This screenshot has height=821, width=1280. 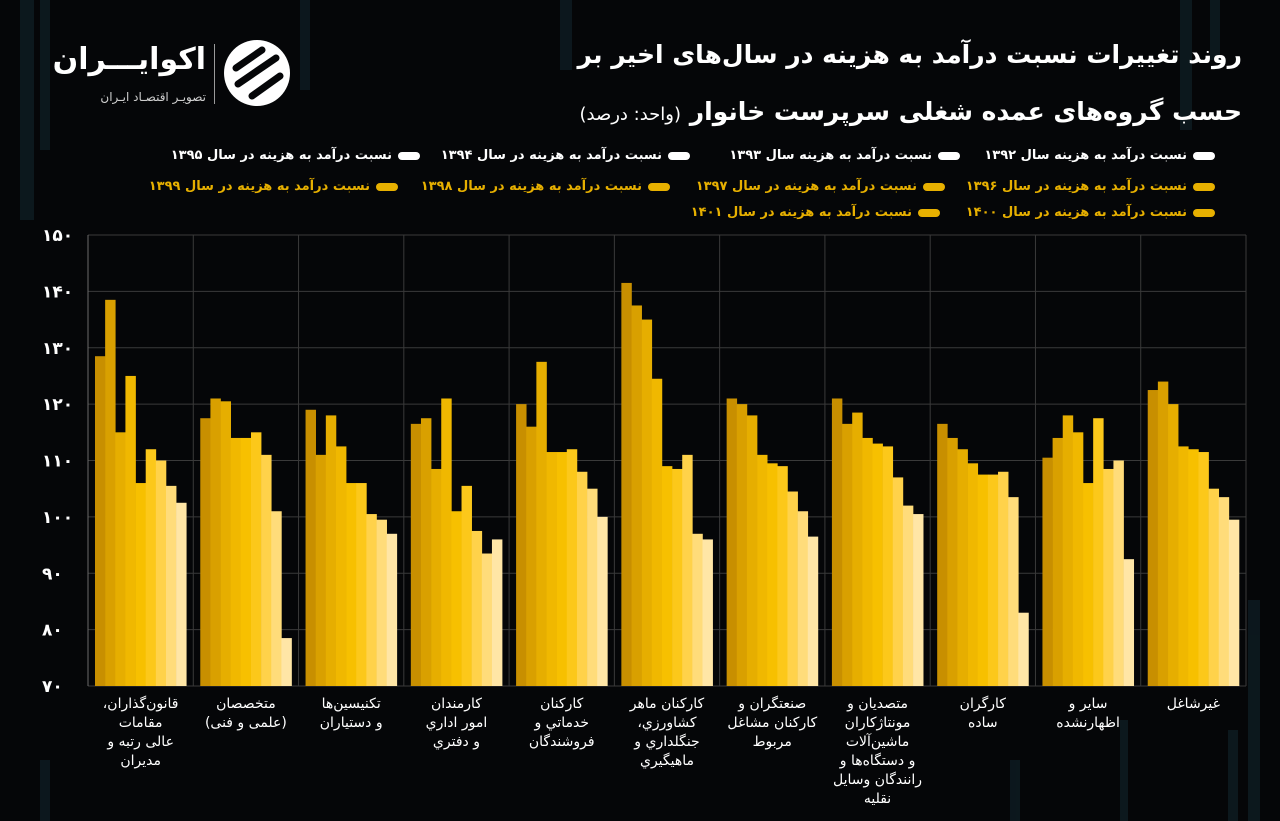 What do you see at coordinates (1193, 704) in the screenshot?
I see `x-category-label: غیرشاغل` at bounding box center [1193, 704].